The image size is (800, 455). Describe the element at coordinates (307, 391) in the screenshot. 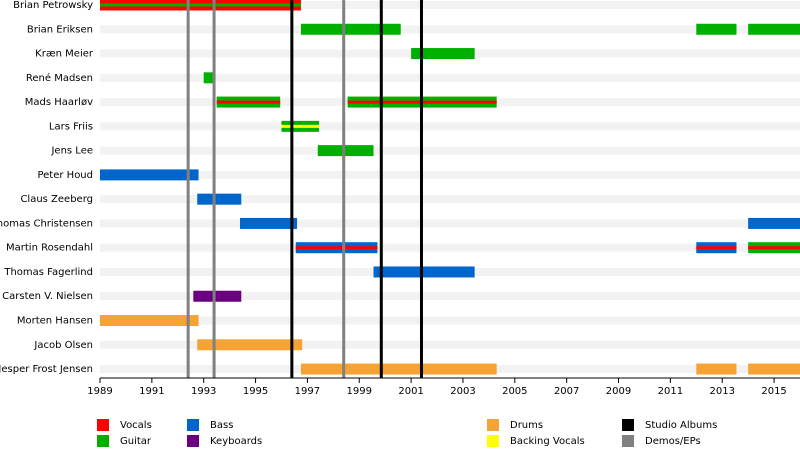

I see `x-tick-label: 1997` at that location.